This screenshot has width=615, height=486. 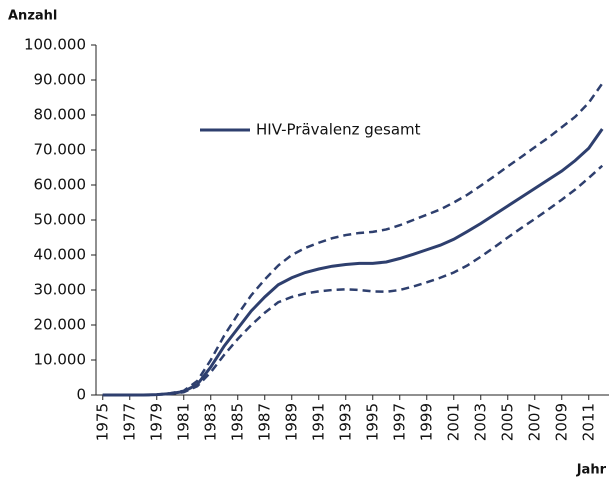 What do you see at coordinates (237, 422) in the screenshot?
I see `x-tick-label: 1985` at bounding box center [237, 422].